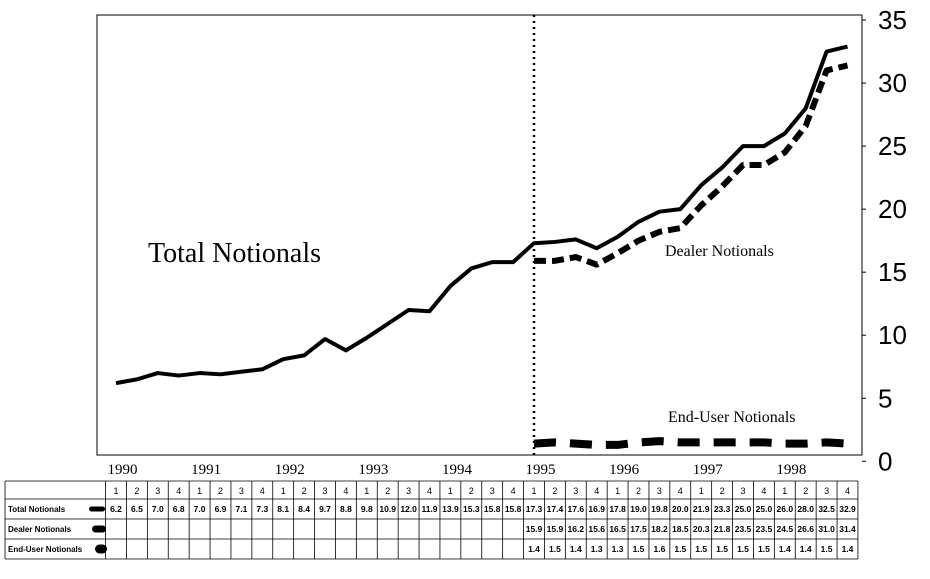 This screenshot has width=930, height=579. What do you see at coordinates (37, 509) in the screenshot?
I see `legend-label: Total Notionals` at bounding box center [37, 509].